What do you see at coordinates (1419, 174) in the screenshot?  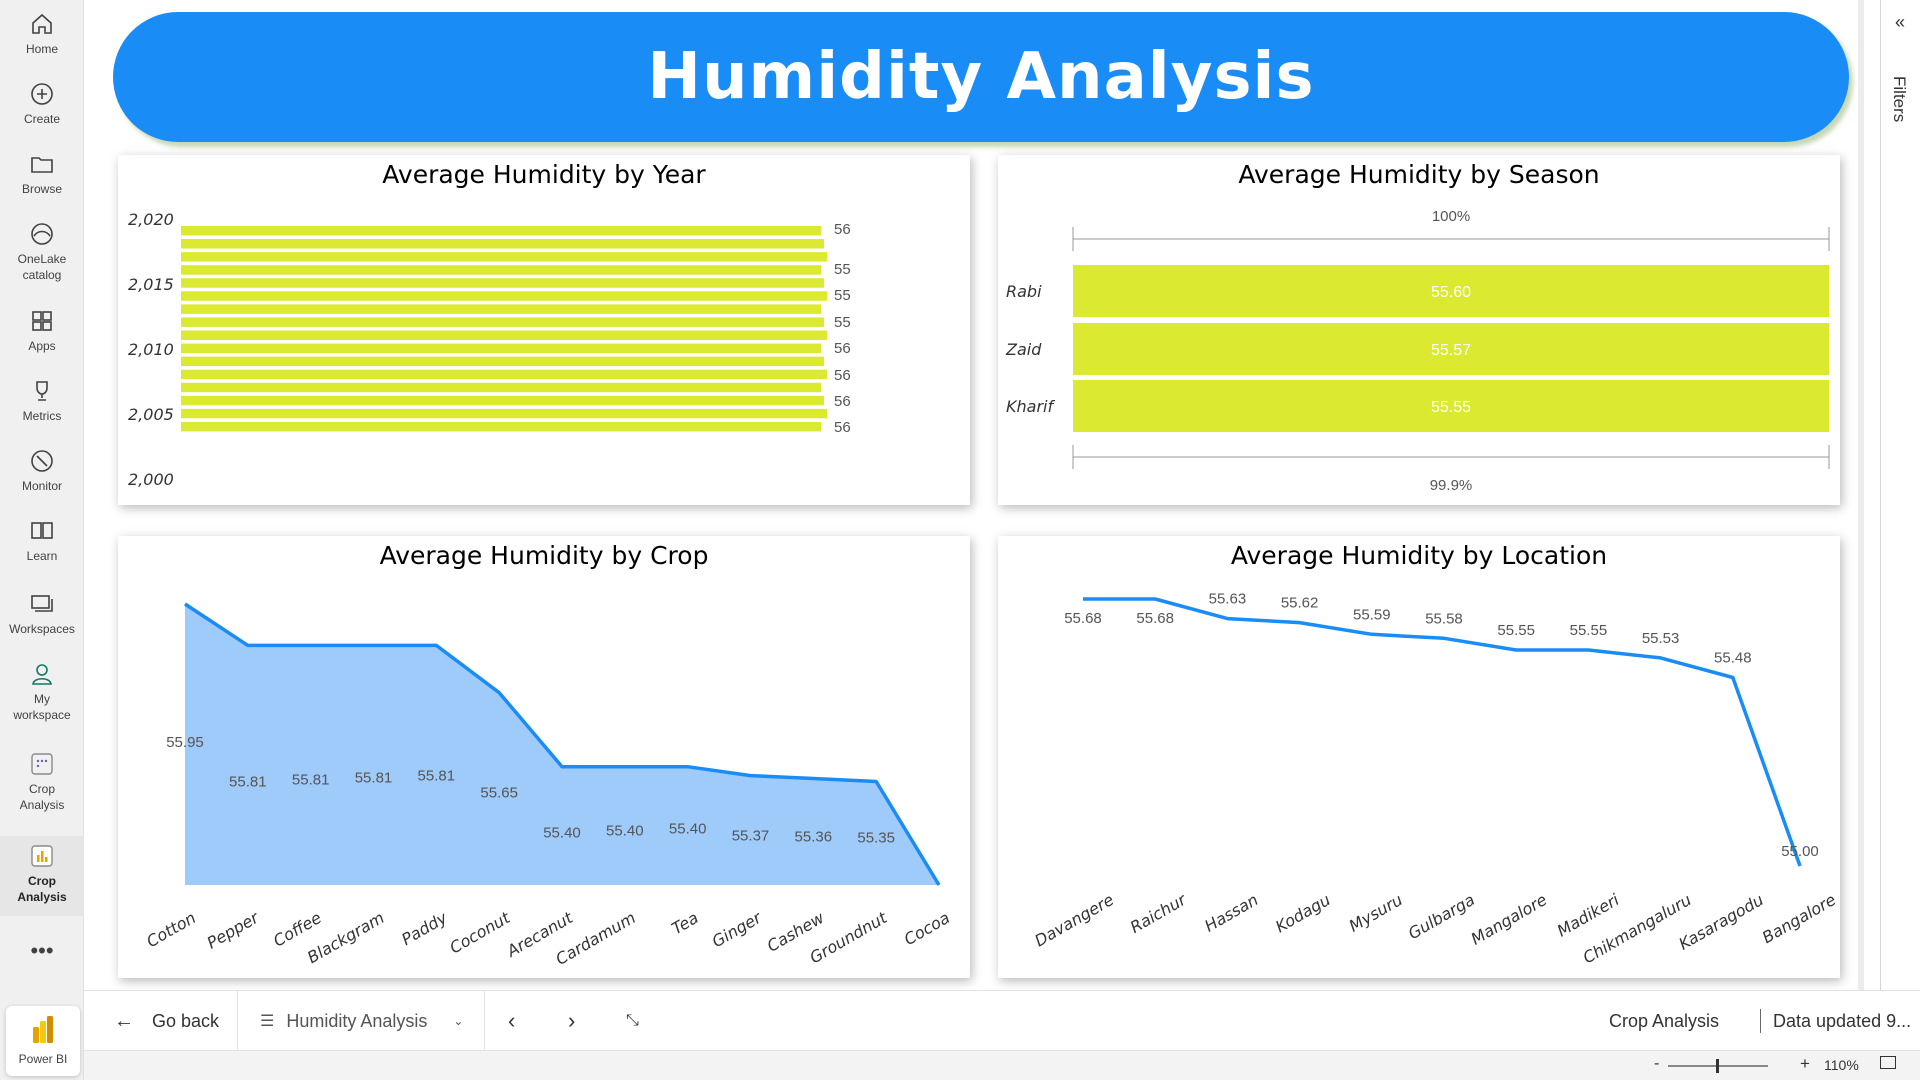 I see `chart-title: Average Humidity by Season` at bounding box center [1419, 174].